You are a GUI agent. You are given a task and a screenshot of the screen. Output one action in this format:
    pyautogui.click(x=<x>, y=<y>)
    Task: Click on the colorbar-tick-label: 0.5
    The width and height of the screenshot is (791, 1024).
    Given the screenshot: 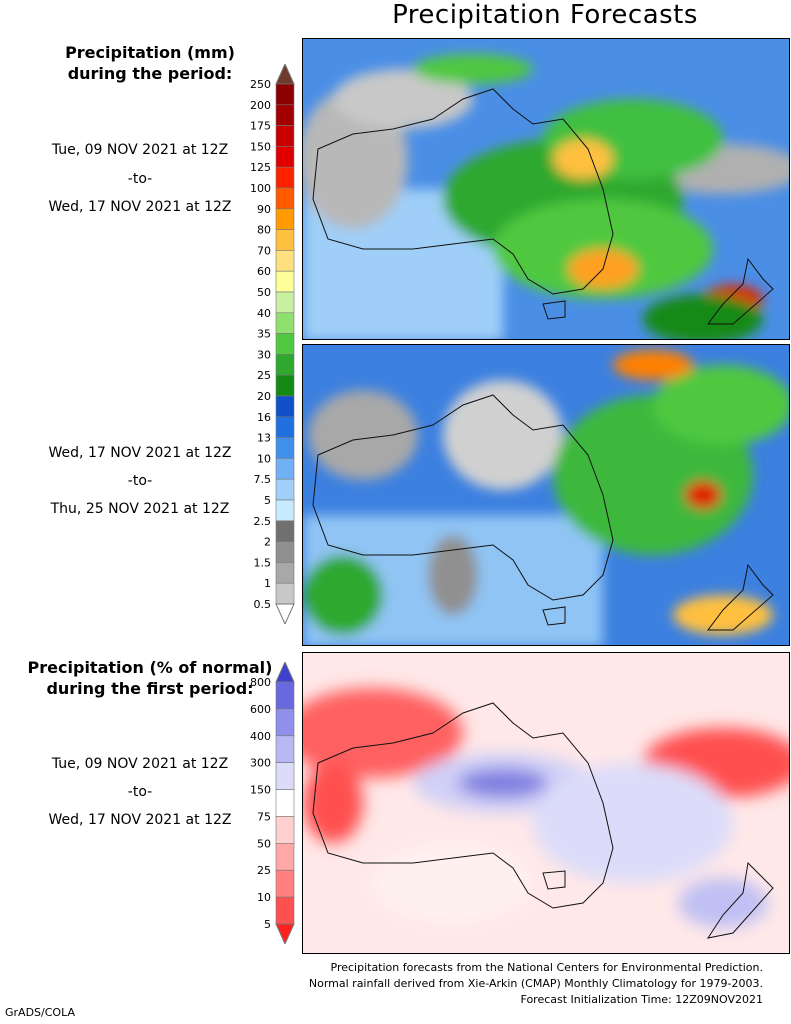 What is the action you would take?
    pyautogui.click(x=263, y=604)
    